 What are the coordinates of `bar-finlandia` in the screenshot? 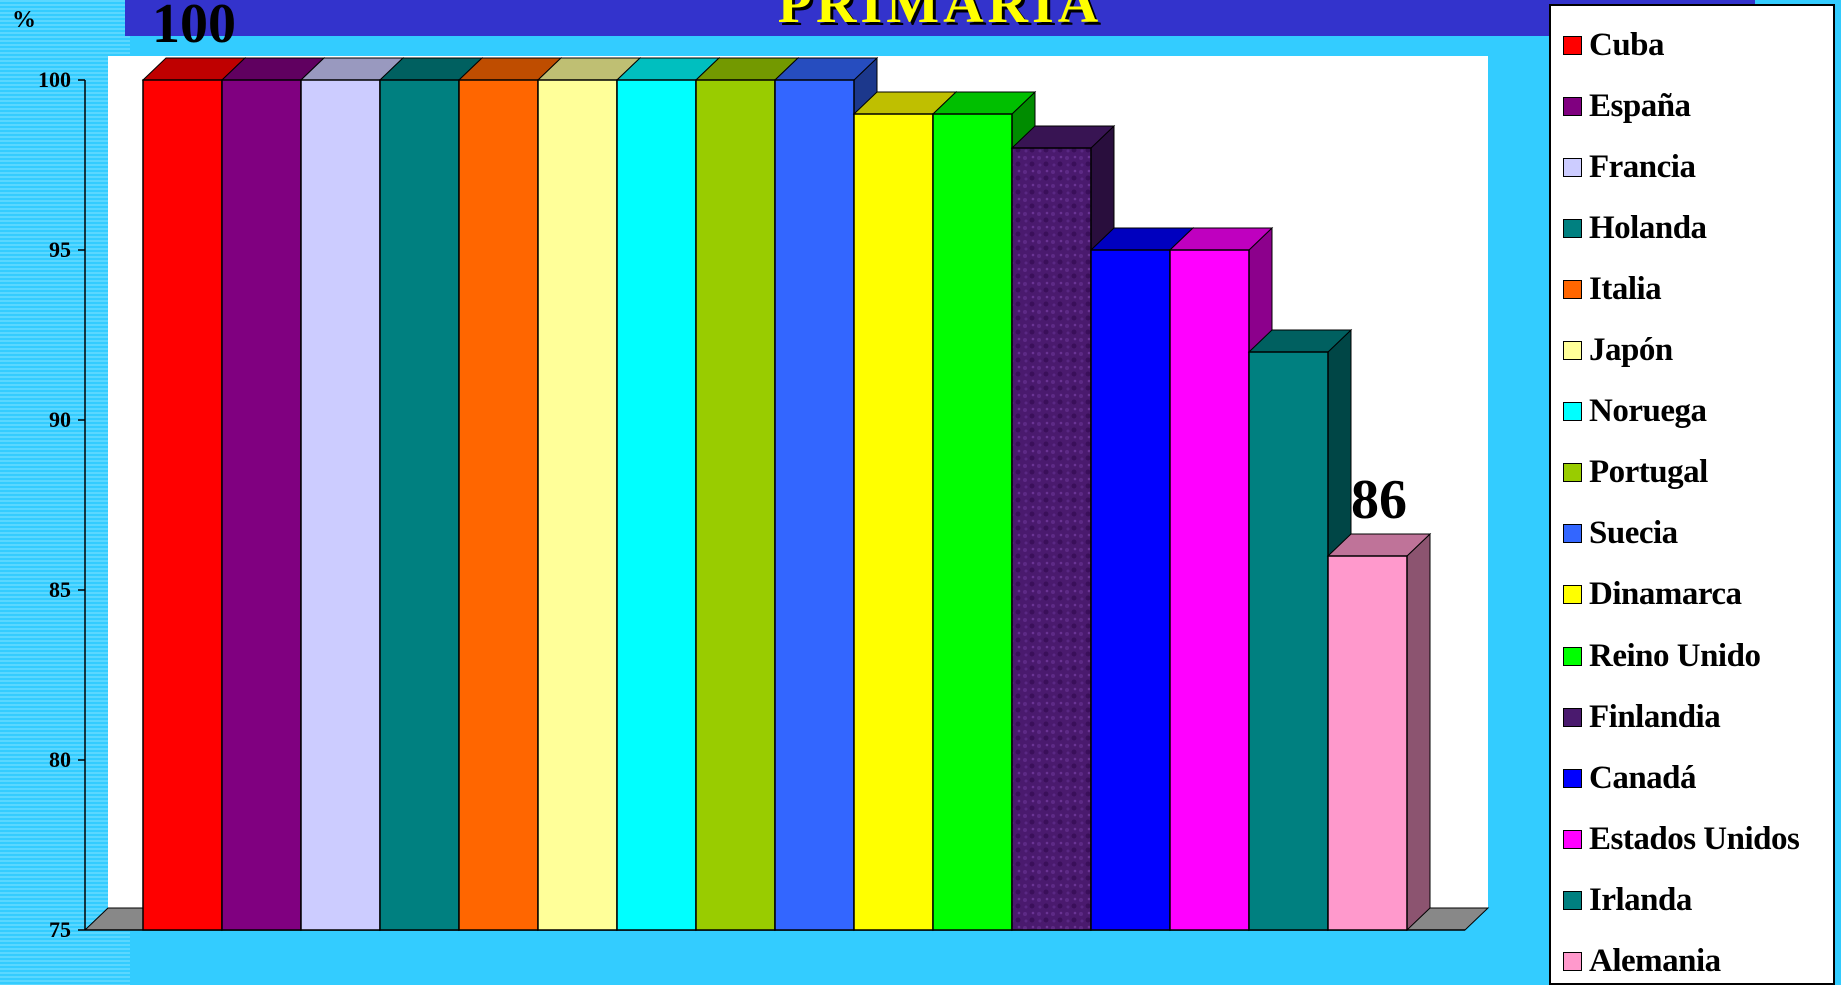 It's located at (1051, 539).